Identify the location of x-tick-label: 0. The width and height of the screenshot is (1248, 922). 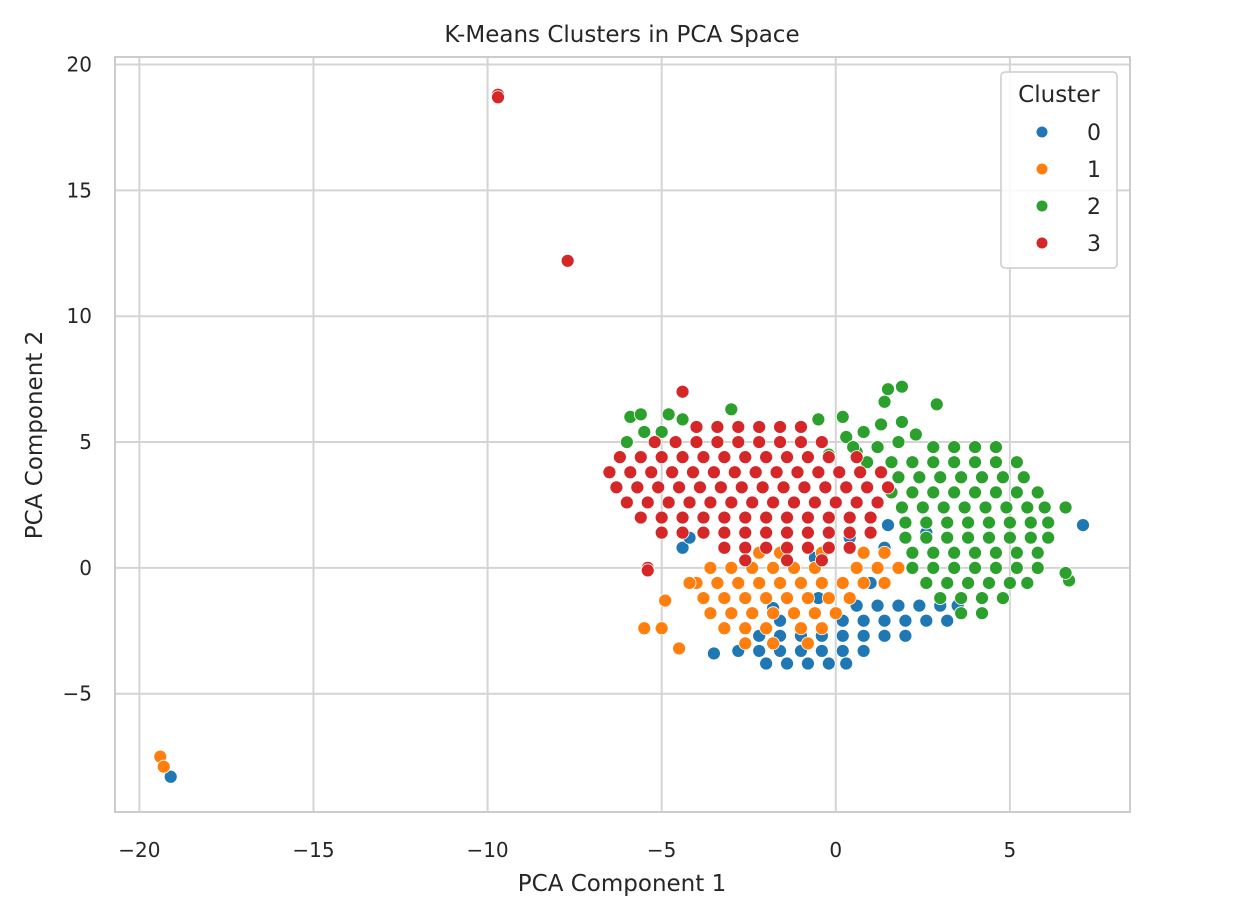
(835, 850).